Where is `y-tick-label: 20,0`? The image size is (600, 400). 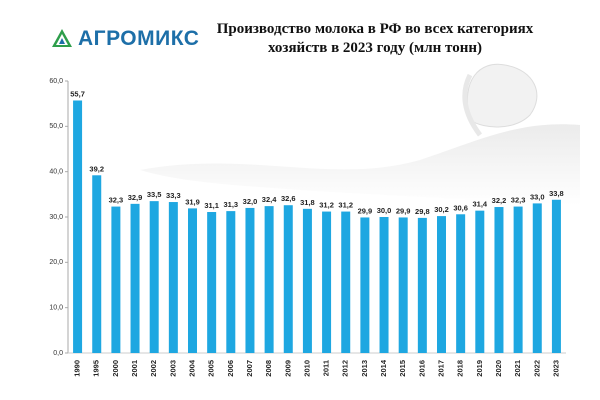 y-tick-label: 20,0 is located at coordinates (56, 262).